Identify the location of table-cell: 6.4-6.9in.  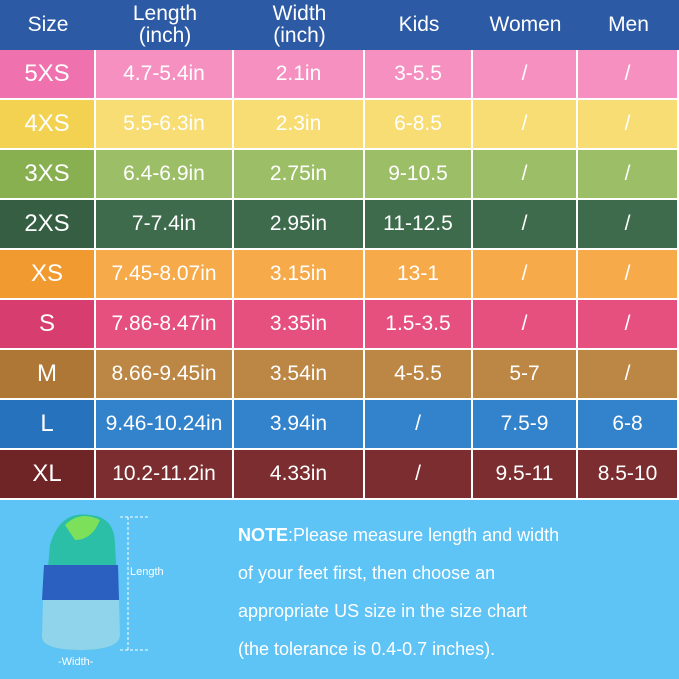
(165, 175).